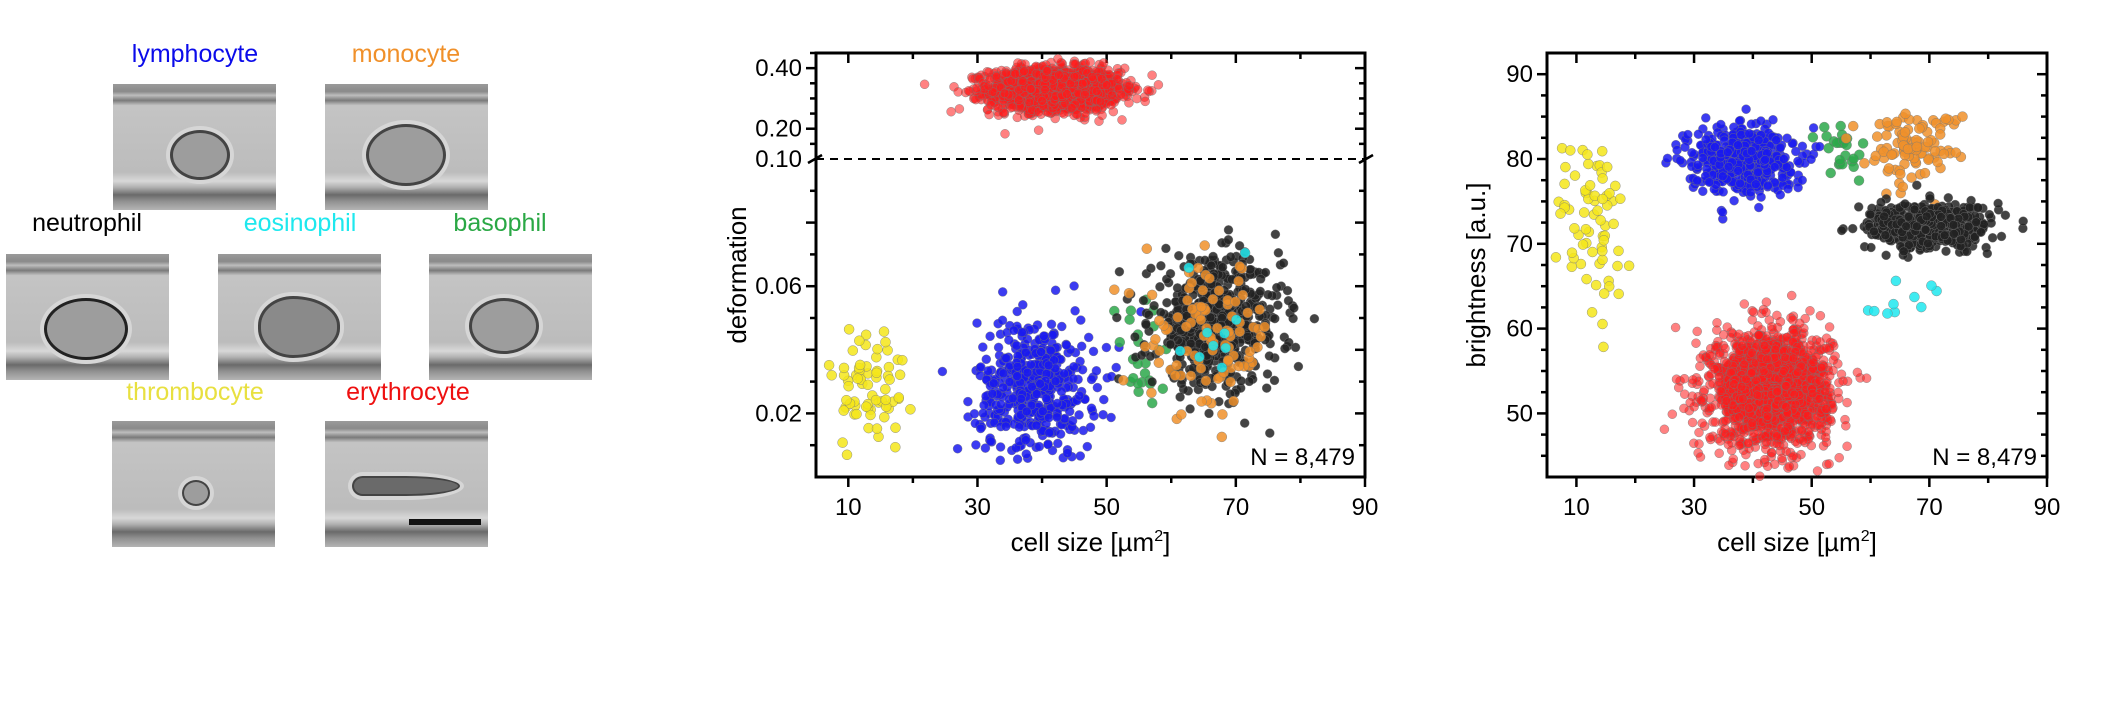 Image resolution: width=2112 pixels, height=706 pixels. Describe the element at coordinates (1765, 385) in the screenshot. I see `brightness-chart-series-erythrocyte` at that location.